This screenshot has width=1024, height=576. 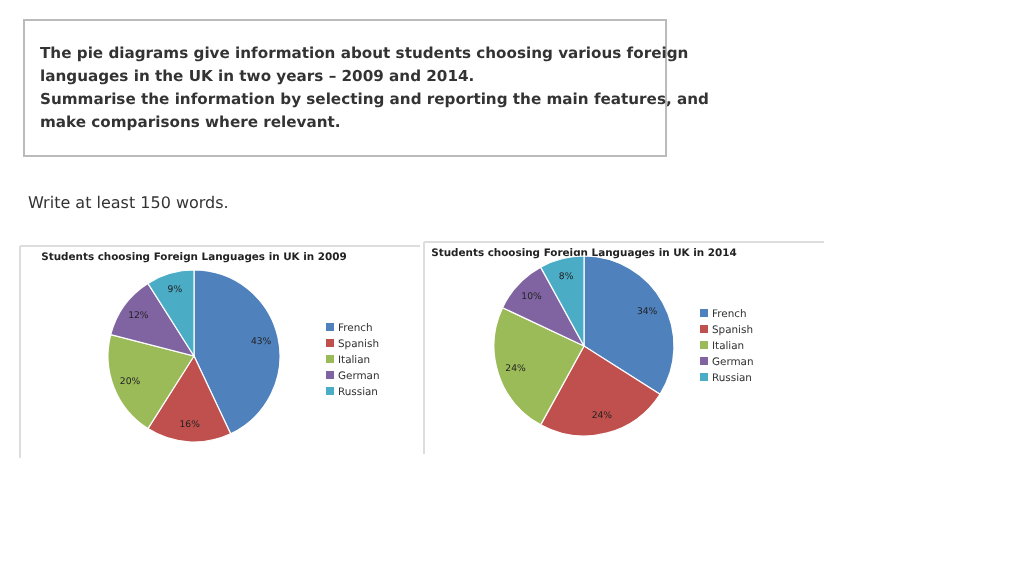 I want to click on text: Write at least 150 words., so click(x=128, y=203).